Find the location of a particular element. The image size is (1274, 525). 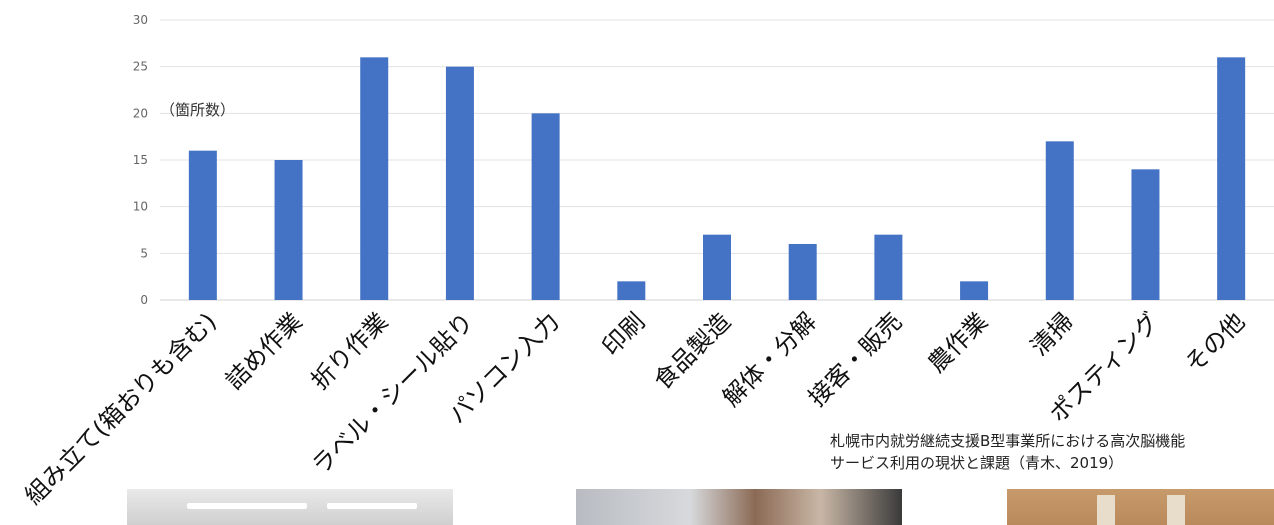

x-tick-label: 折り作業 is located at coordinates (350, 351).